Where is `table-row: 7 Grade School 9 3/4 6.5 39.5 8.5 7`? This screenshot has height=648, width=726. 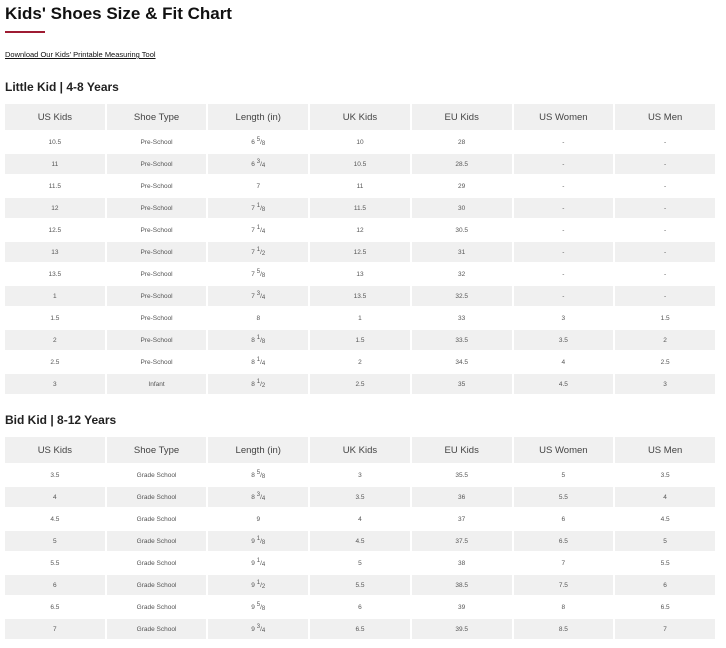 table-row: 7 Grade School 9 3/4 6.5 39.5 8.5 7 is located at coordinates (360, 629).